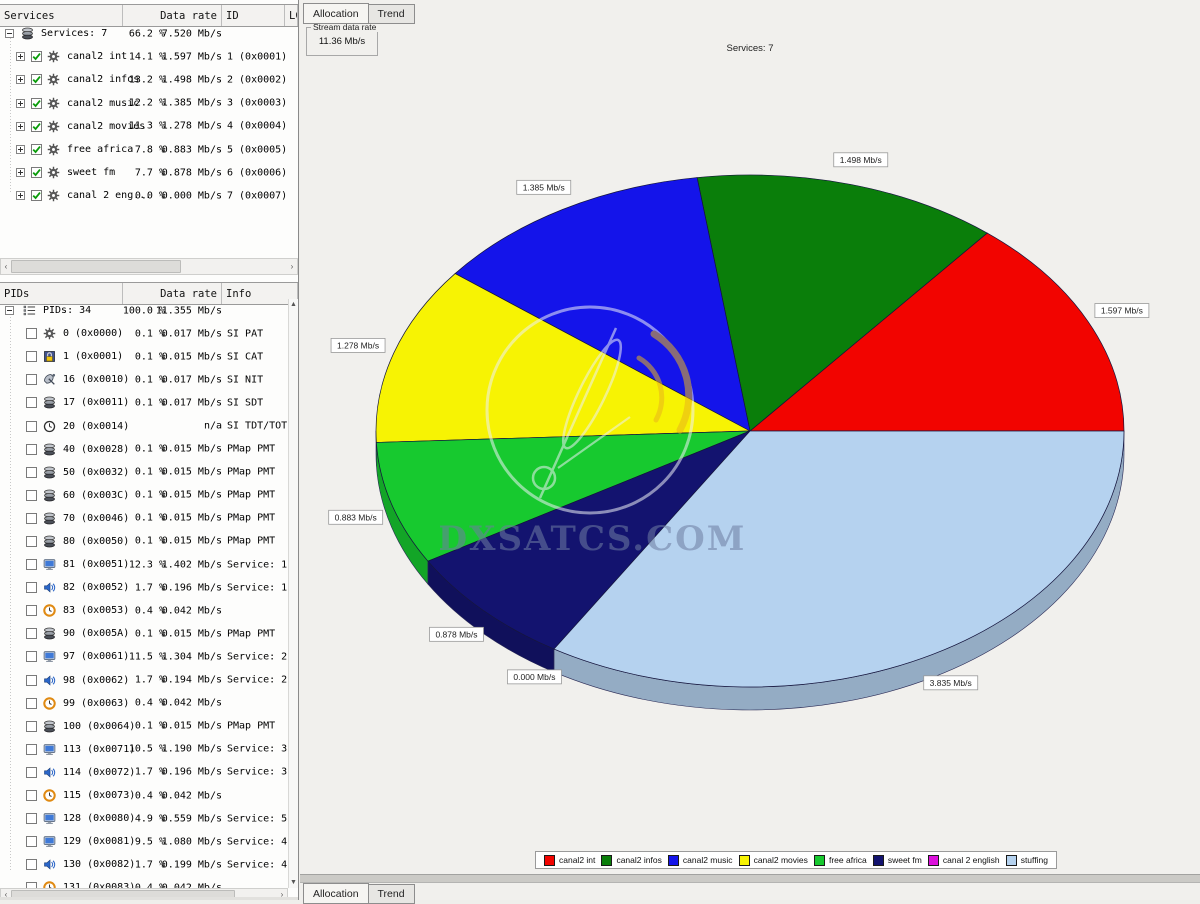 Image resolution: width=1200 pixels, height=904 pixels. Describe the element at coordinates (144, 703) in the screenshot. I see `pid-row: 99 (0x0063)0.4 %0.042 Mb/s` at that location.